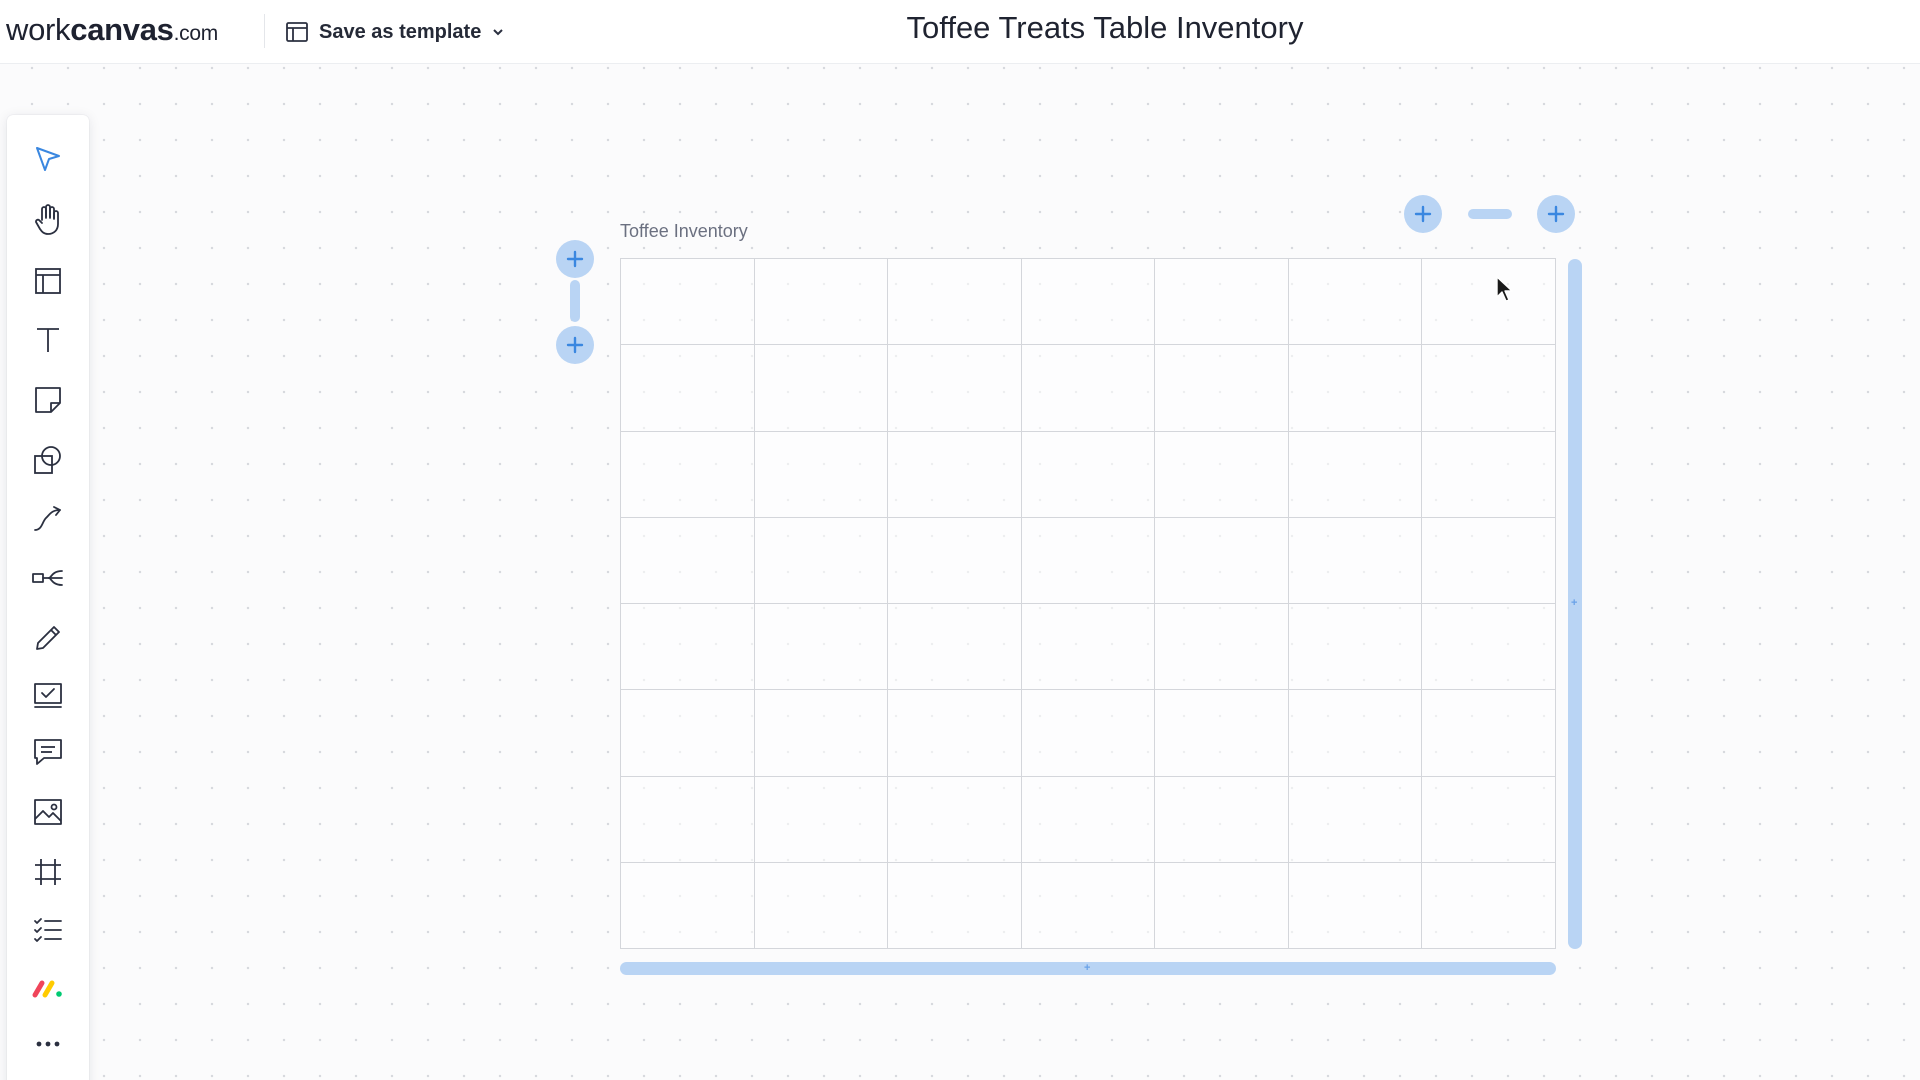  Describe the element at coordinates (684, 231) in the screenshot. I see `table-title: Toffee Inventory` at that location.